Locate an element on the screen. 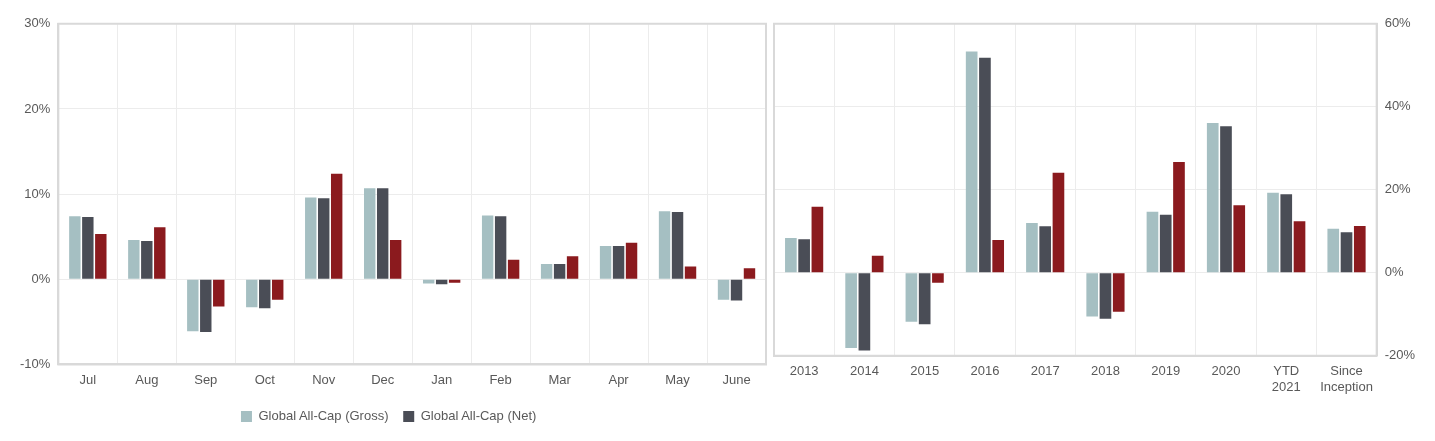  x-tick-label: June is located at coordinates (736, 379).